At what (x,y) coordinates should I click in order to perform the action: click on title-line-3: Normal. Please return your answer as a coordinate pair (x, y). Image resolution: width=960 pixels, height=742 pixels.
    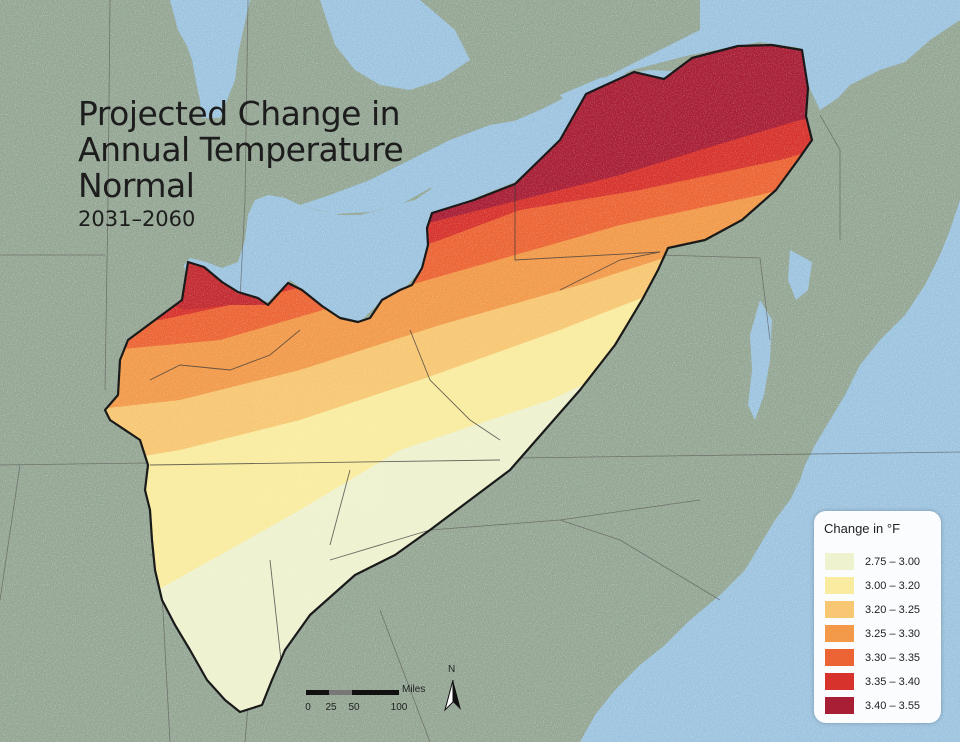
    Looking at the image, I should click on (136, 185).